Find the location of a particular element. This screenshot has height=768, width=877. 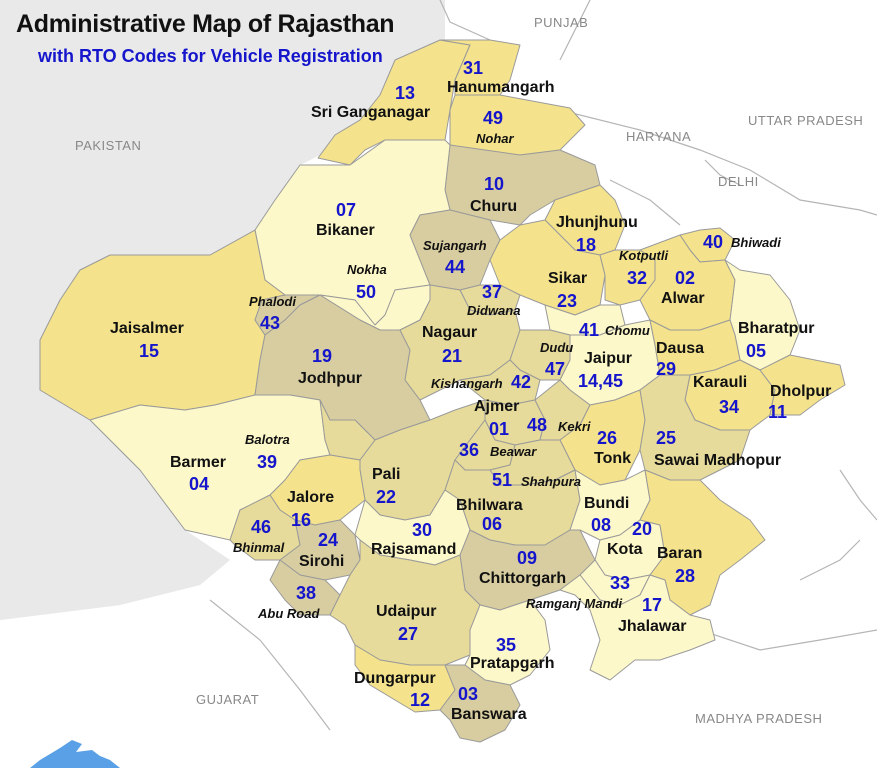

district-code: 39 is located at coordinates (267, 462).